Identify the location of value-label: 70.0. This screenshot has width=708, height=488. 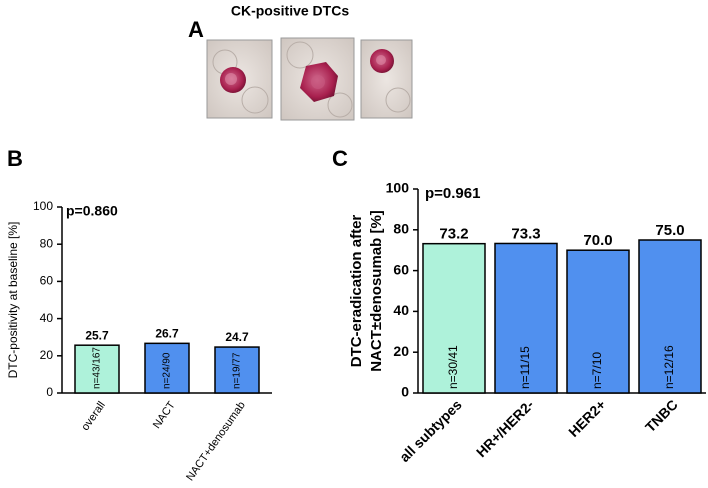
(597, 240).